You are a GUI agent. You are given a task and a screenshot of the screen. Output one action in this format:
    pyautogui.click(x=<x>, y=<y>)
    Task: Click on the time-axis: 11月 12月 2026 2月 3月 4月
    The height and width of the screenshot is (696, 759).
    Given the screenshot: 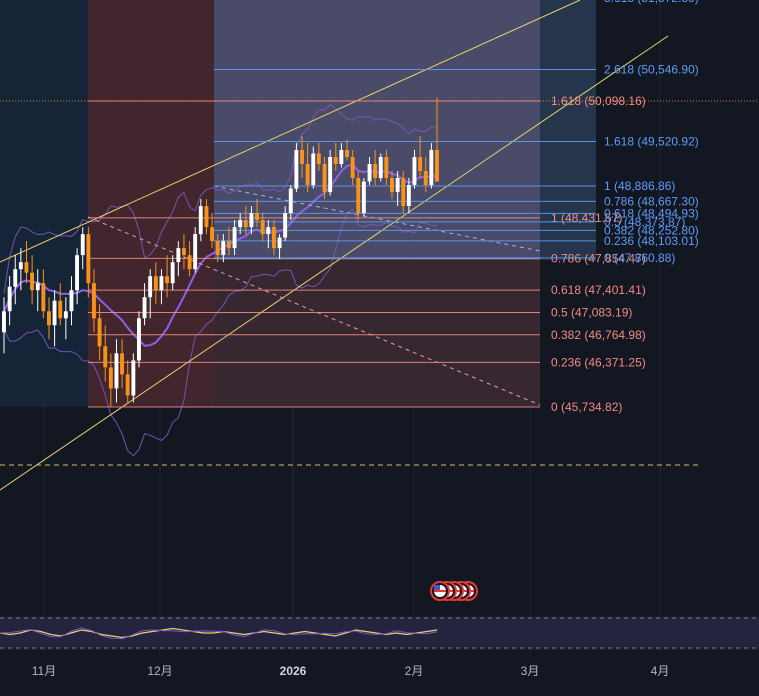 What is the action you would take?
    pyautogui.click(x=379, y=673)
    